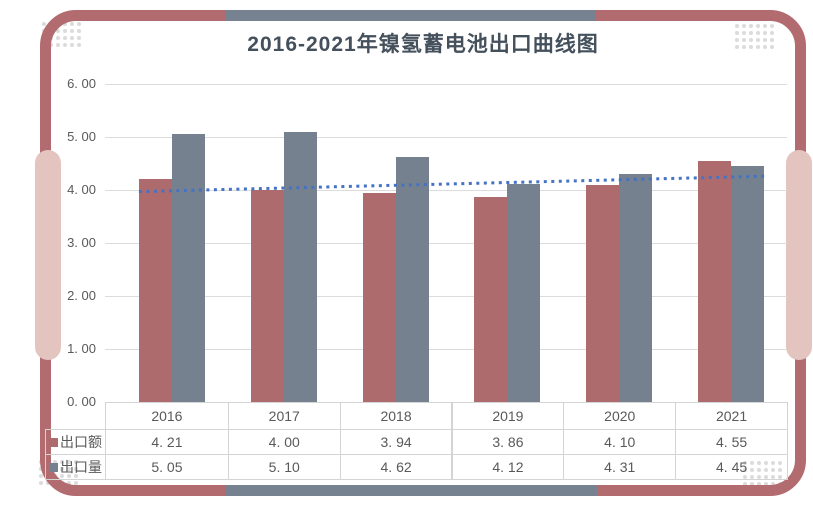 The height and width of the screenshot is (515, 813). Describe the element at coordinates (396, 467) in the screenshot. I see `value-cell-出口量: 4. 62` at that location.